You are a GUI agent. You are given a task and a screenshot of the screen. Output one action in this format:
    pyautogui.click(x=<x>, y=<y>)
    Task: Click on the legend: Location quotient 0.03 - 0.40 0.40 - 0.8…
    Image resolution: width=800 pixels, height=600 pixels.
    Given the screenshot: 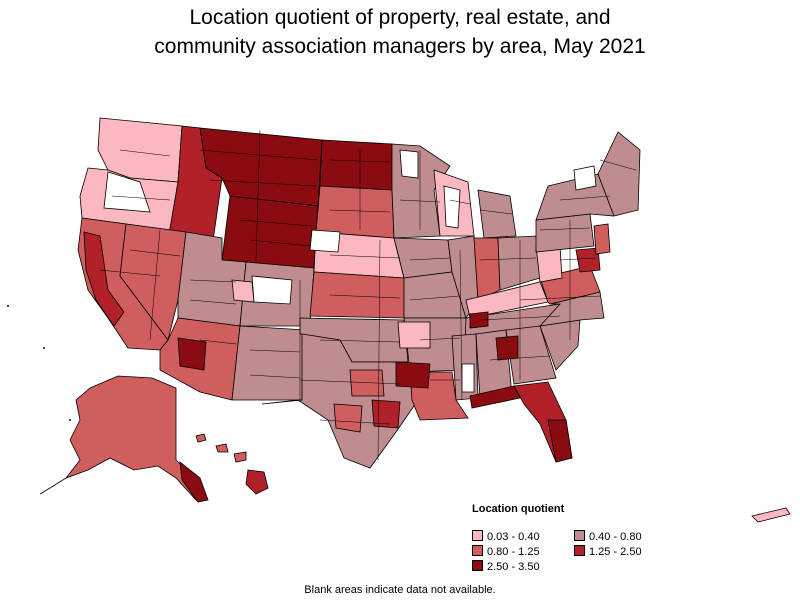 What is the action you would take?
    pyautogui.click(x=570, y=538)
    